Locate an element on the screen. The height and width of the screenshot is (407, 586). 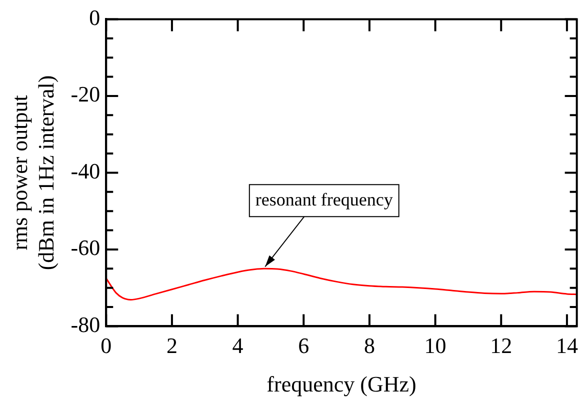
annotation: resonant frequency is located at coordinates (324, 199).